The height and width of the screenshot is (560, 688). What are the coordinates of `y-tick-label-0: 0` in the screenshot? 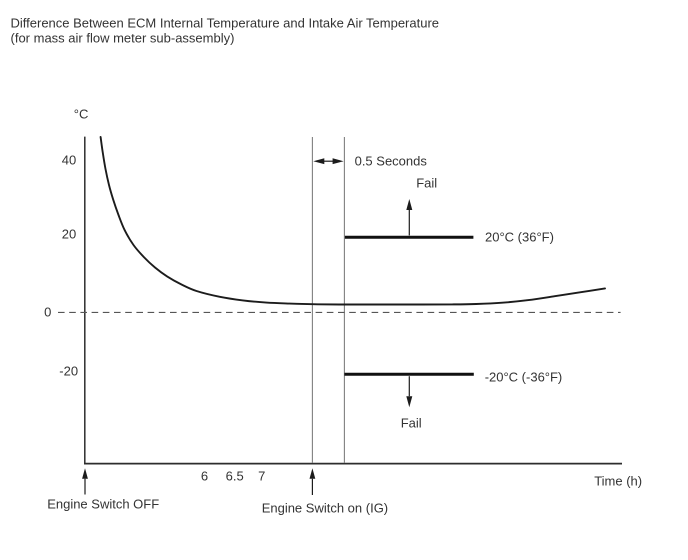 It's located at (48, 312).